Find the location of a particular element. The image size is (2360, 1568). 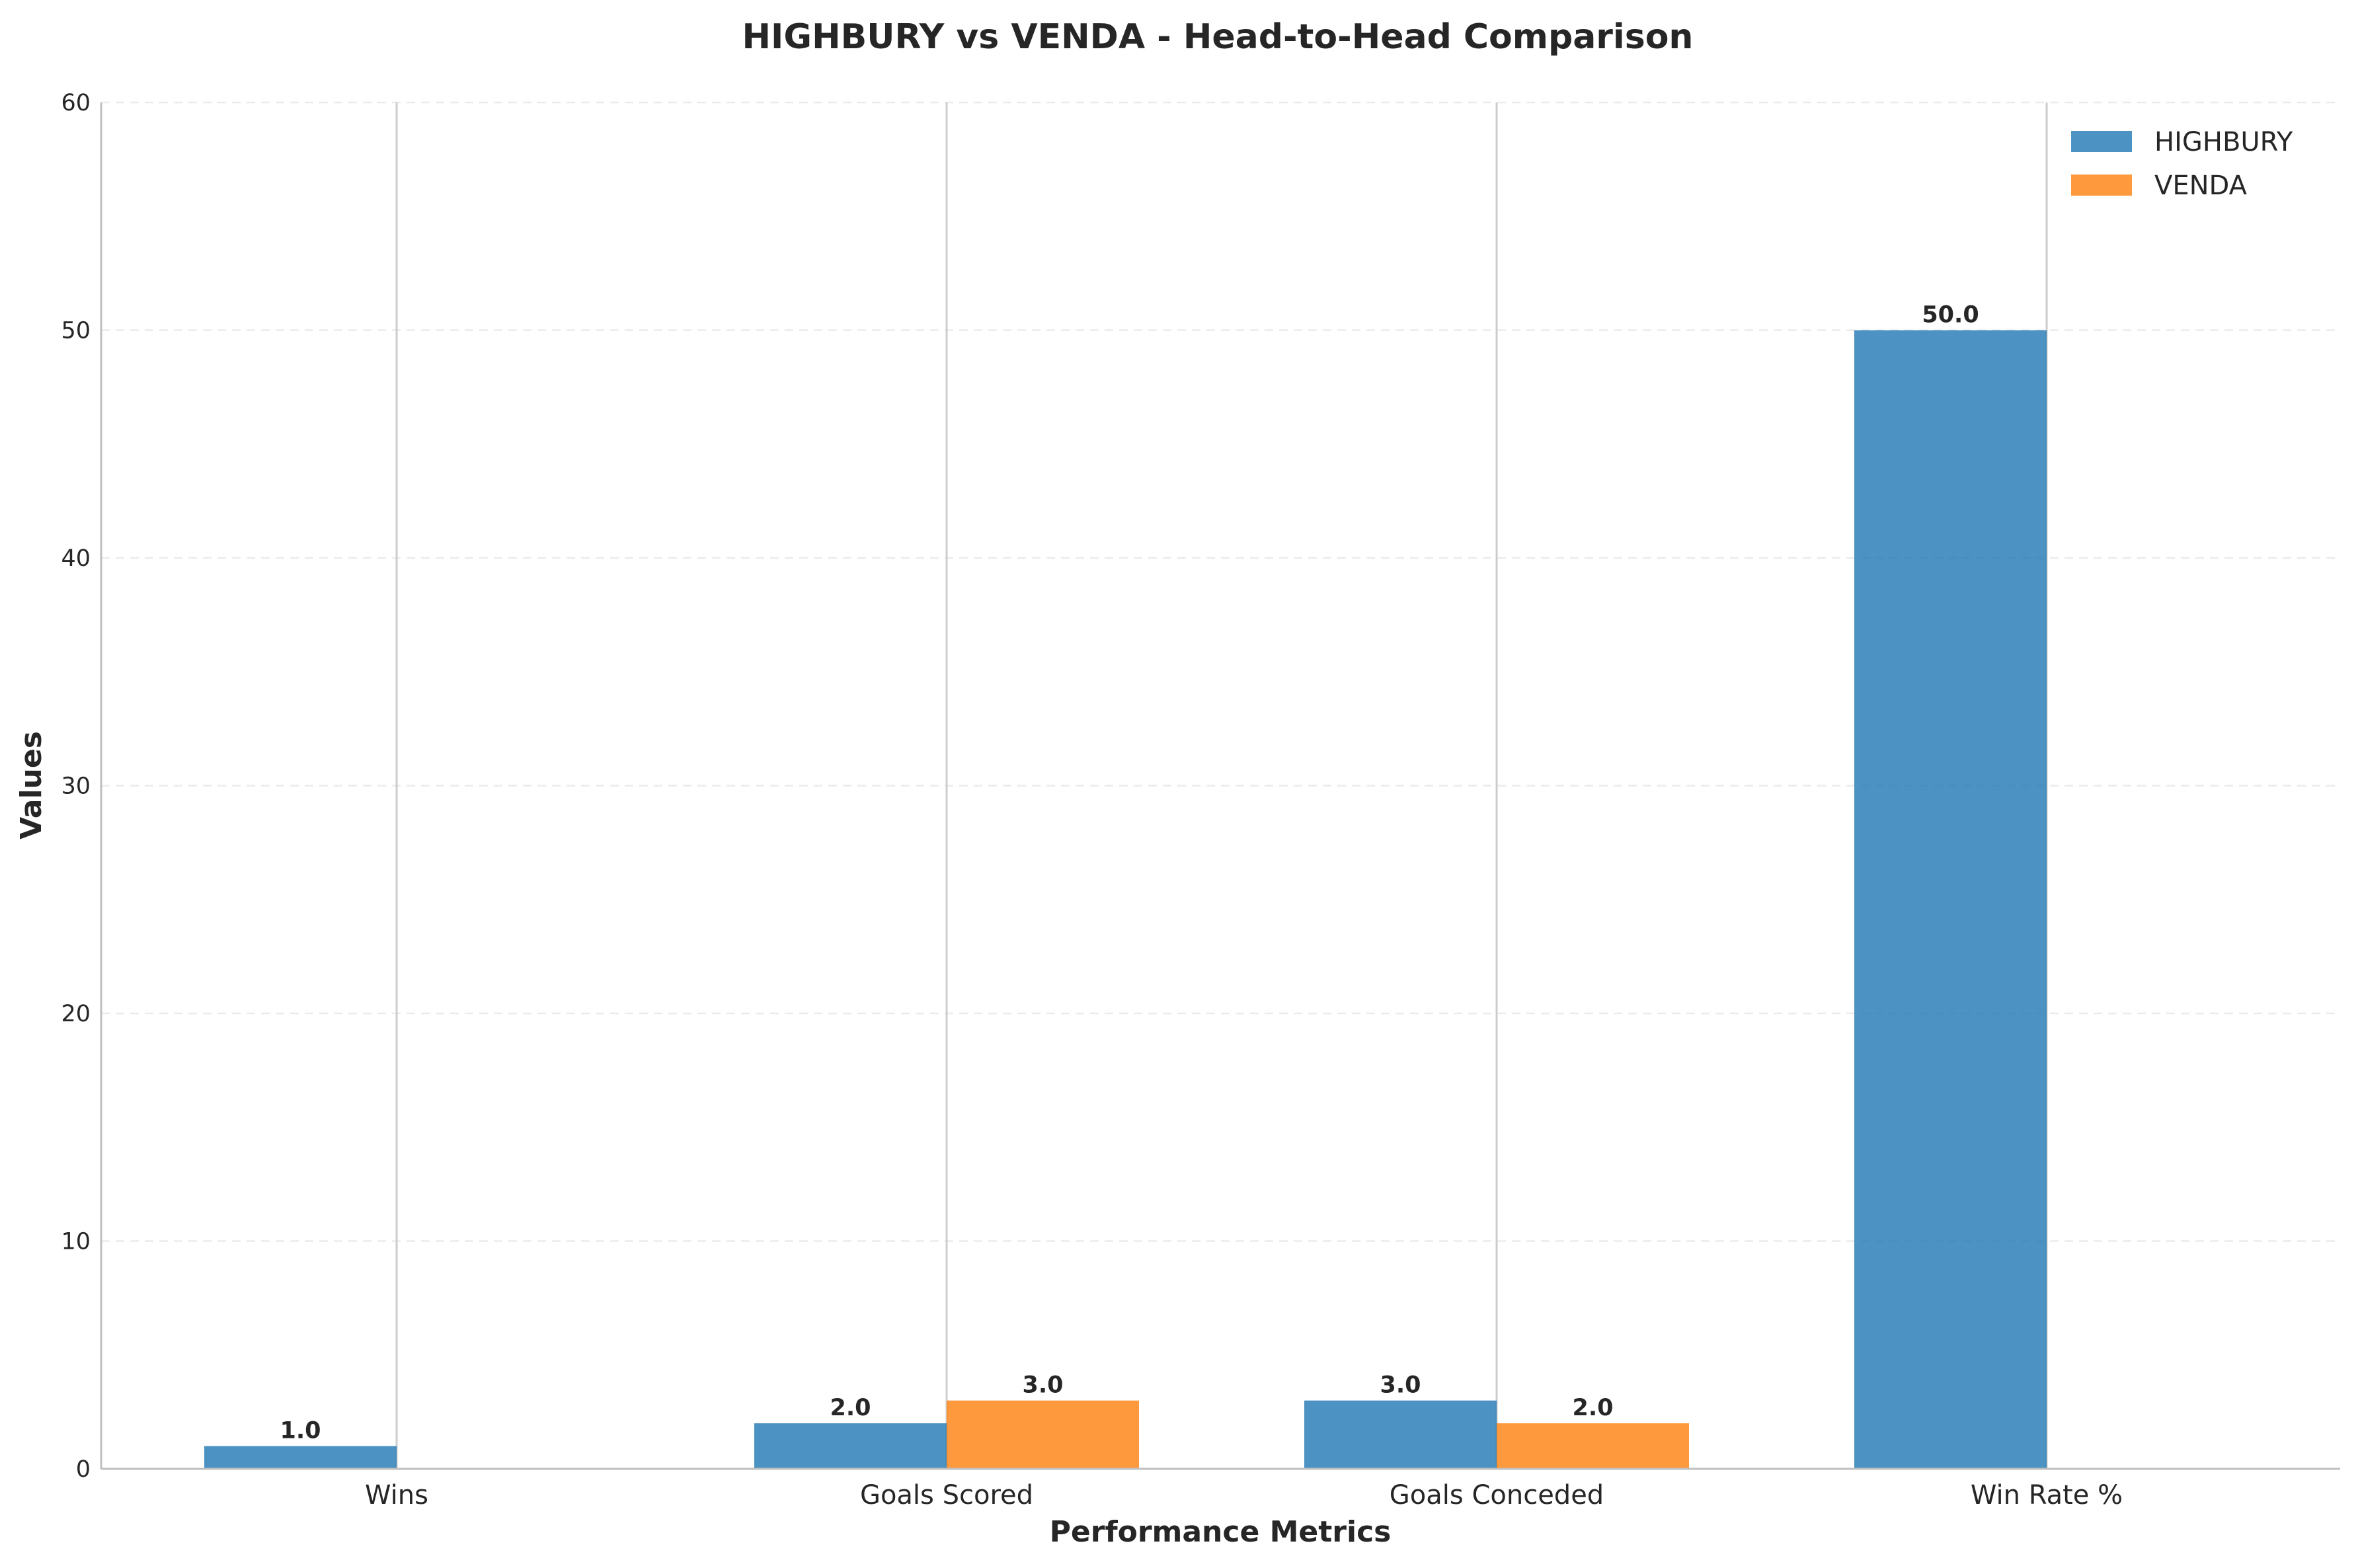

y-tick-label: 40 is located at coordinates (76, 558).